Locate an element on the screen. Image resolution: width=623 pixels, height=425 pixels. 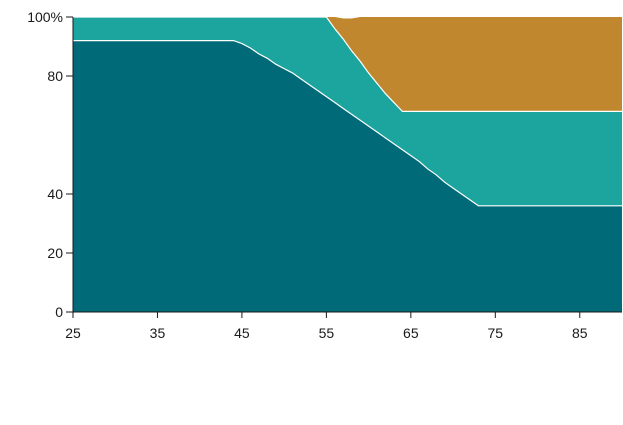
x-ticks: 25 35 45 55 65 75 85 is located at coordinates (326, 326).